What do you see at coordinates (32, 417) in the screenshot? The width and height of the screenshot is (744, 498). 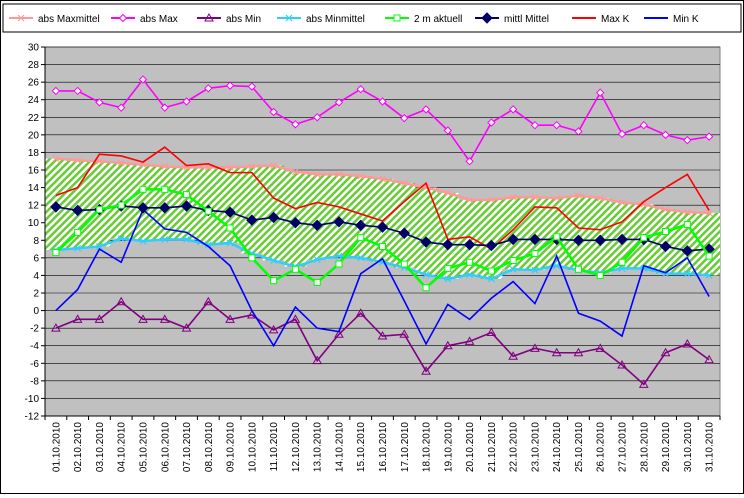 I see `y-tick-label: -12` at bounding box center [32, 417].